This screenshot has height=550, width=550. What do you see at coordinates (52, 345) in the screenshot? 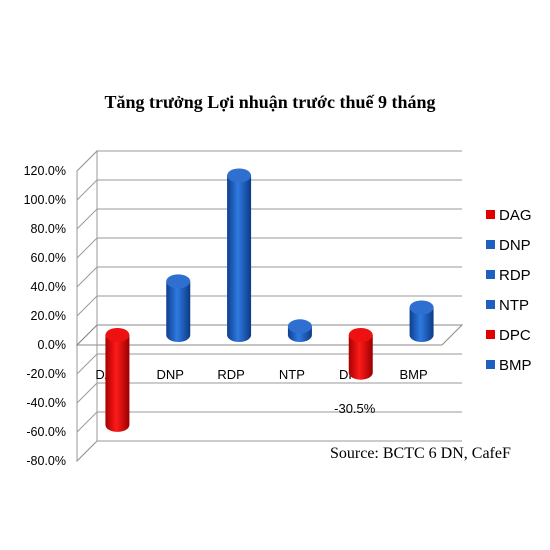
I see `y-tick-label: 0.0%` at bounding box center [52, 345].